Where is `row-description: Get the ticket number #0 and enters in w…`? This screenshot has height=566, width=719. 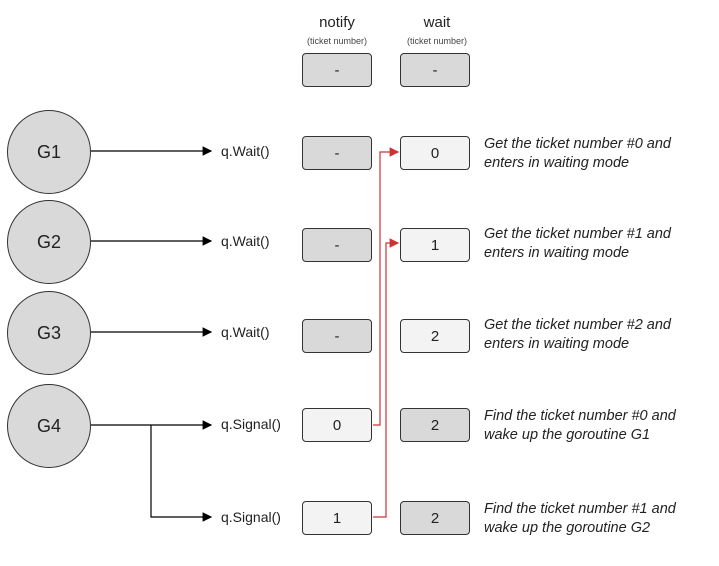 row-description: Get the ticket number #0 and enters in w… is located at coordinates (599, 154).